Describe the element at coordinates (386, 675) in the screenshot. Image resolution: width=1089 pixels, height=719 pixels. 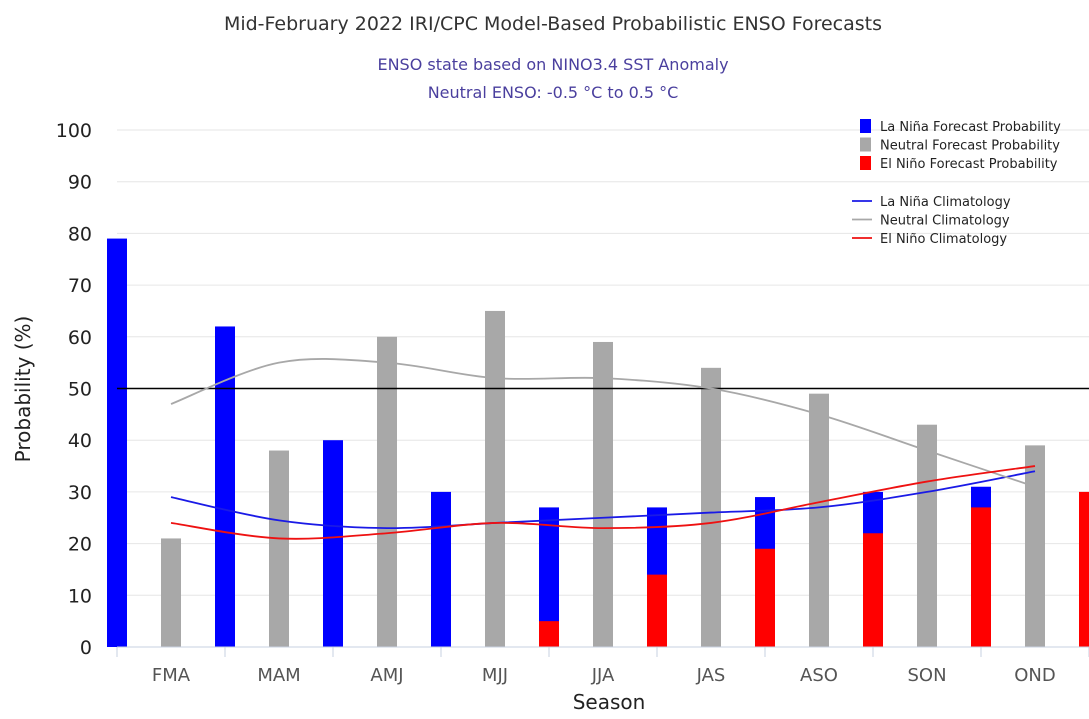
I see `x-tick-label: AMJ` at that location.